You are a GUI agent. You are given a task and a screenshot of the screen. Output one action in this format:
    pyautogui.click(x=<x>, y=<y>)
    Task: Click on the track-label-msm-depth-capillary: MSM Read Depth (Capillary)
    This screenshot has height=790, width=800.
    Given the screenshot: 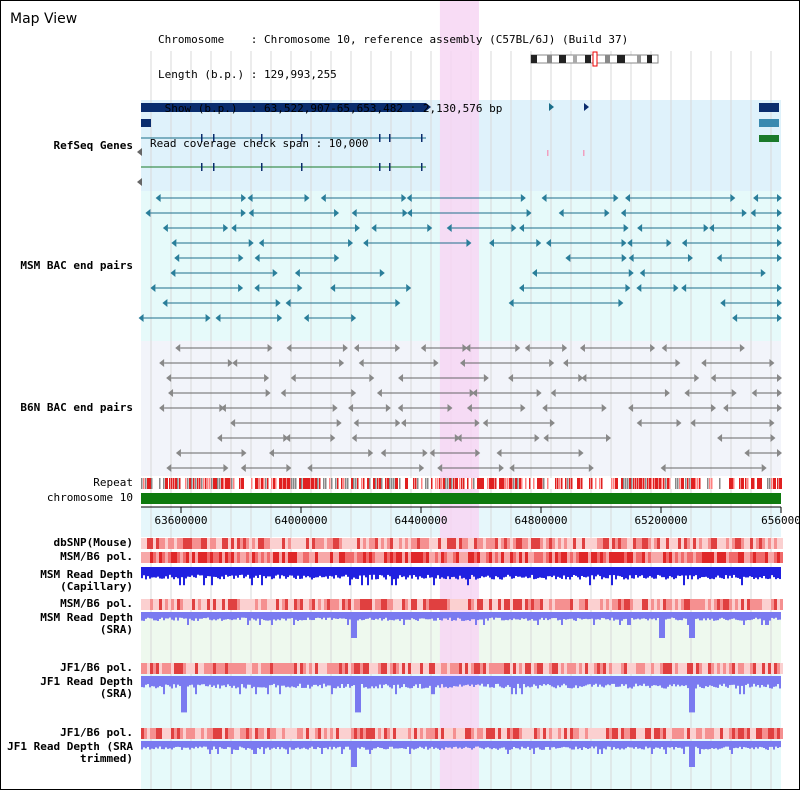 What is the action you would take?
    pyautogui.click(x=86, y=580)
    